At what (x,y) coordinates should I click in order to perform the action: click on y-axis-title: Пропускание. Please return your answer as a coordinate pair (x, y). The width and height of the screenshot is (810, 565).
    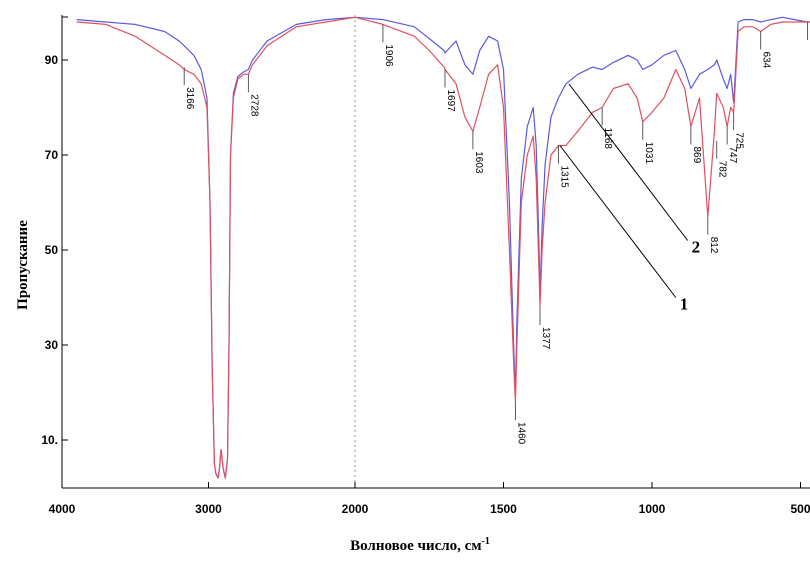
    Looking at the image, I should click on (23, 265).